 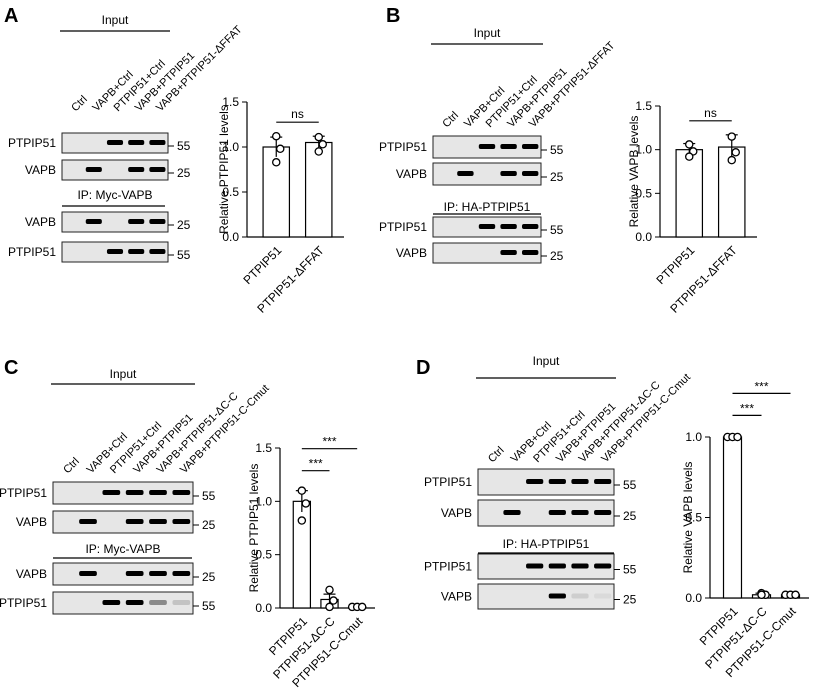 I want to click on ip-label: IP: Myc-VAPB, so click(x=114, y=195).